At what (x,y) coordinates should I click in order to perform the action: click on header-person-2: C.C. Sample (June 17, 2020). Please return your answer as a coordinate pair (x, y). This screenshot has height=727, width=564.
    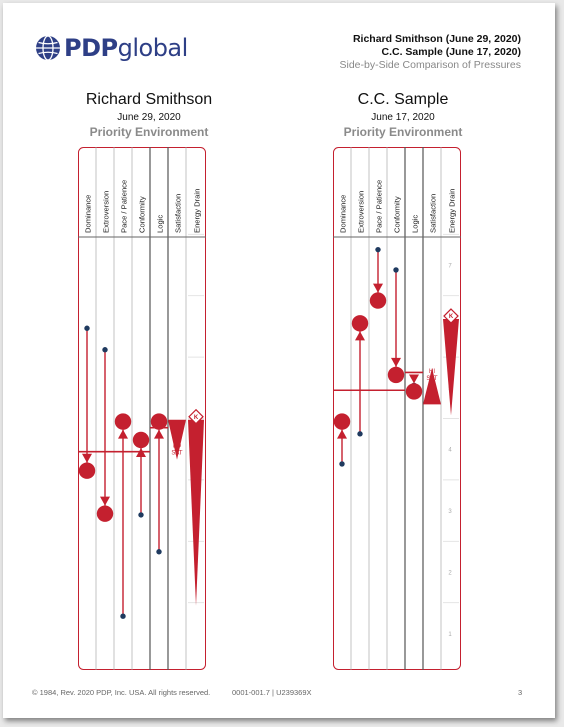
    Looking at the image, I should click on (451, 52).